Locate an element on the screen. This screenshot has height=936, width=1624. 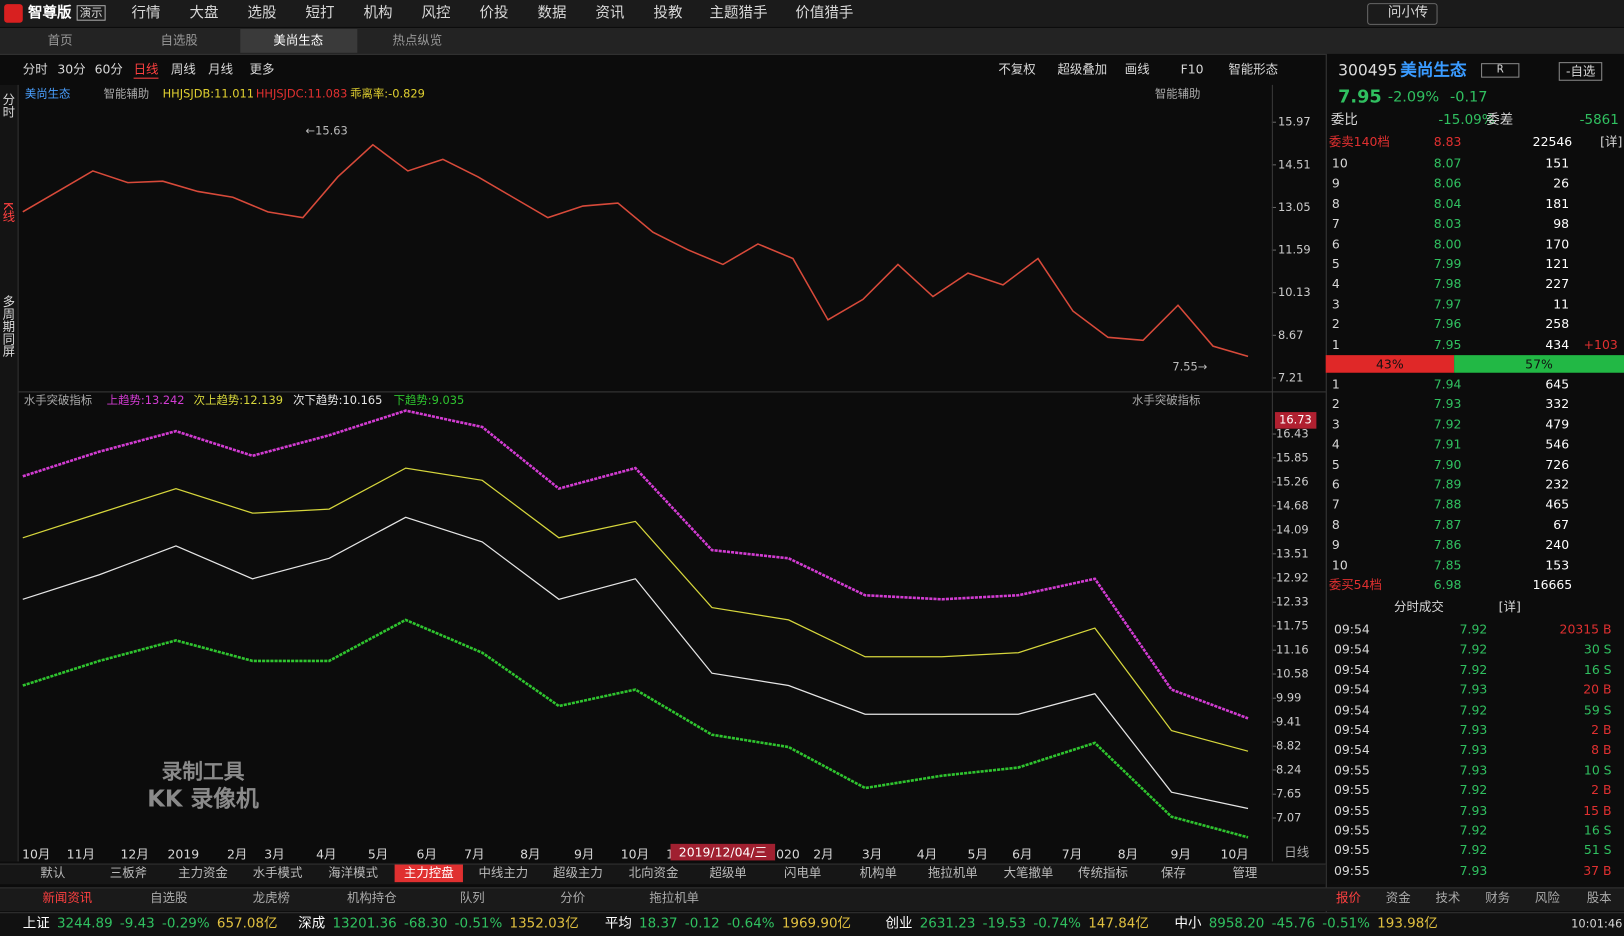
period-button: 周线 is located at coordinates (183, 69).